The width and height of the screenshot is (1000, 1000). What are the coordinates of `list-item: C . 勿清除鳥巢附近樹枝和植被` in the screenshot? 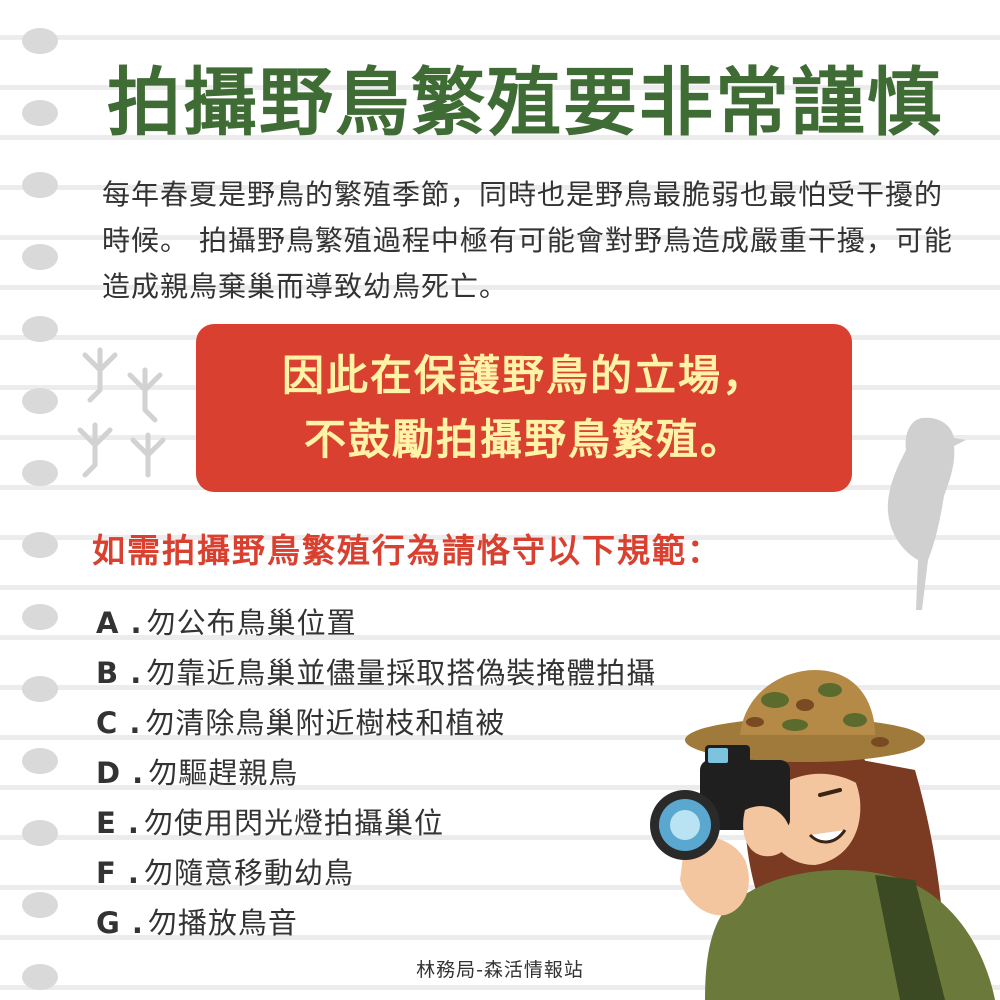 It's located at (301, 723).